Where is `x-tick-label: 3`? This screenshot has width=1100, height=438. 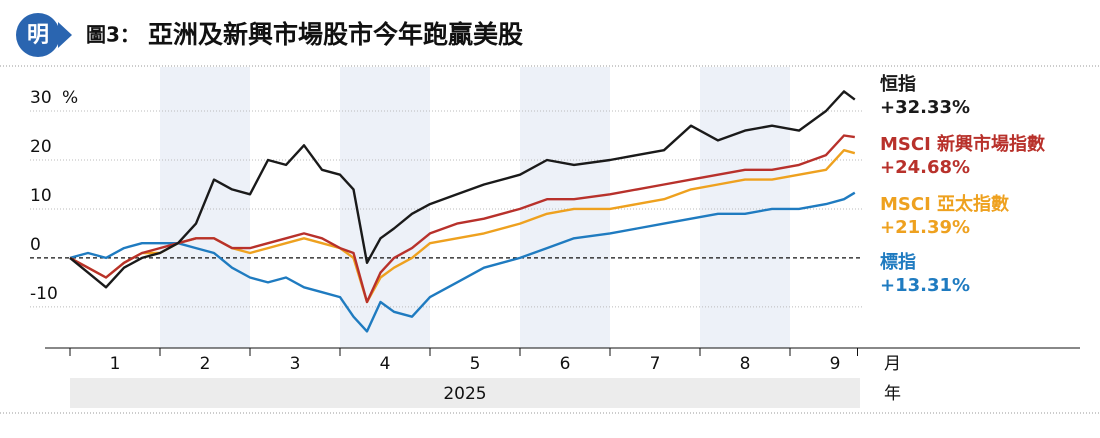
x-tick-label: 3 is located at coordinates (295, 364).